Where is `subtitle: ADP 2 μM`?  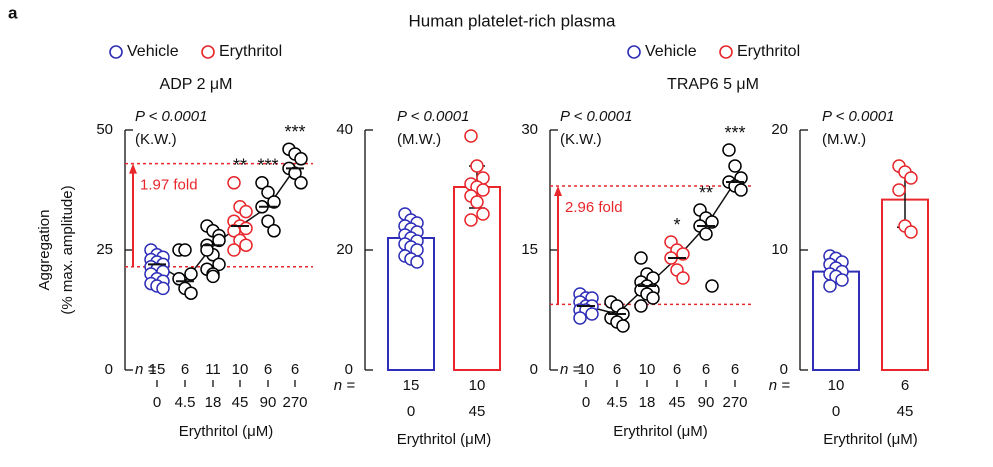
subtitle: ADP 2 μM is located at coordinates (196, 84).